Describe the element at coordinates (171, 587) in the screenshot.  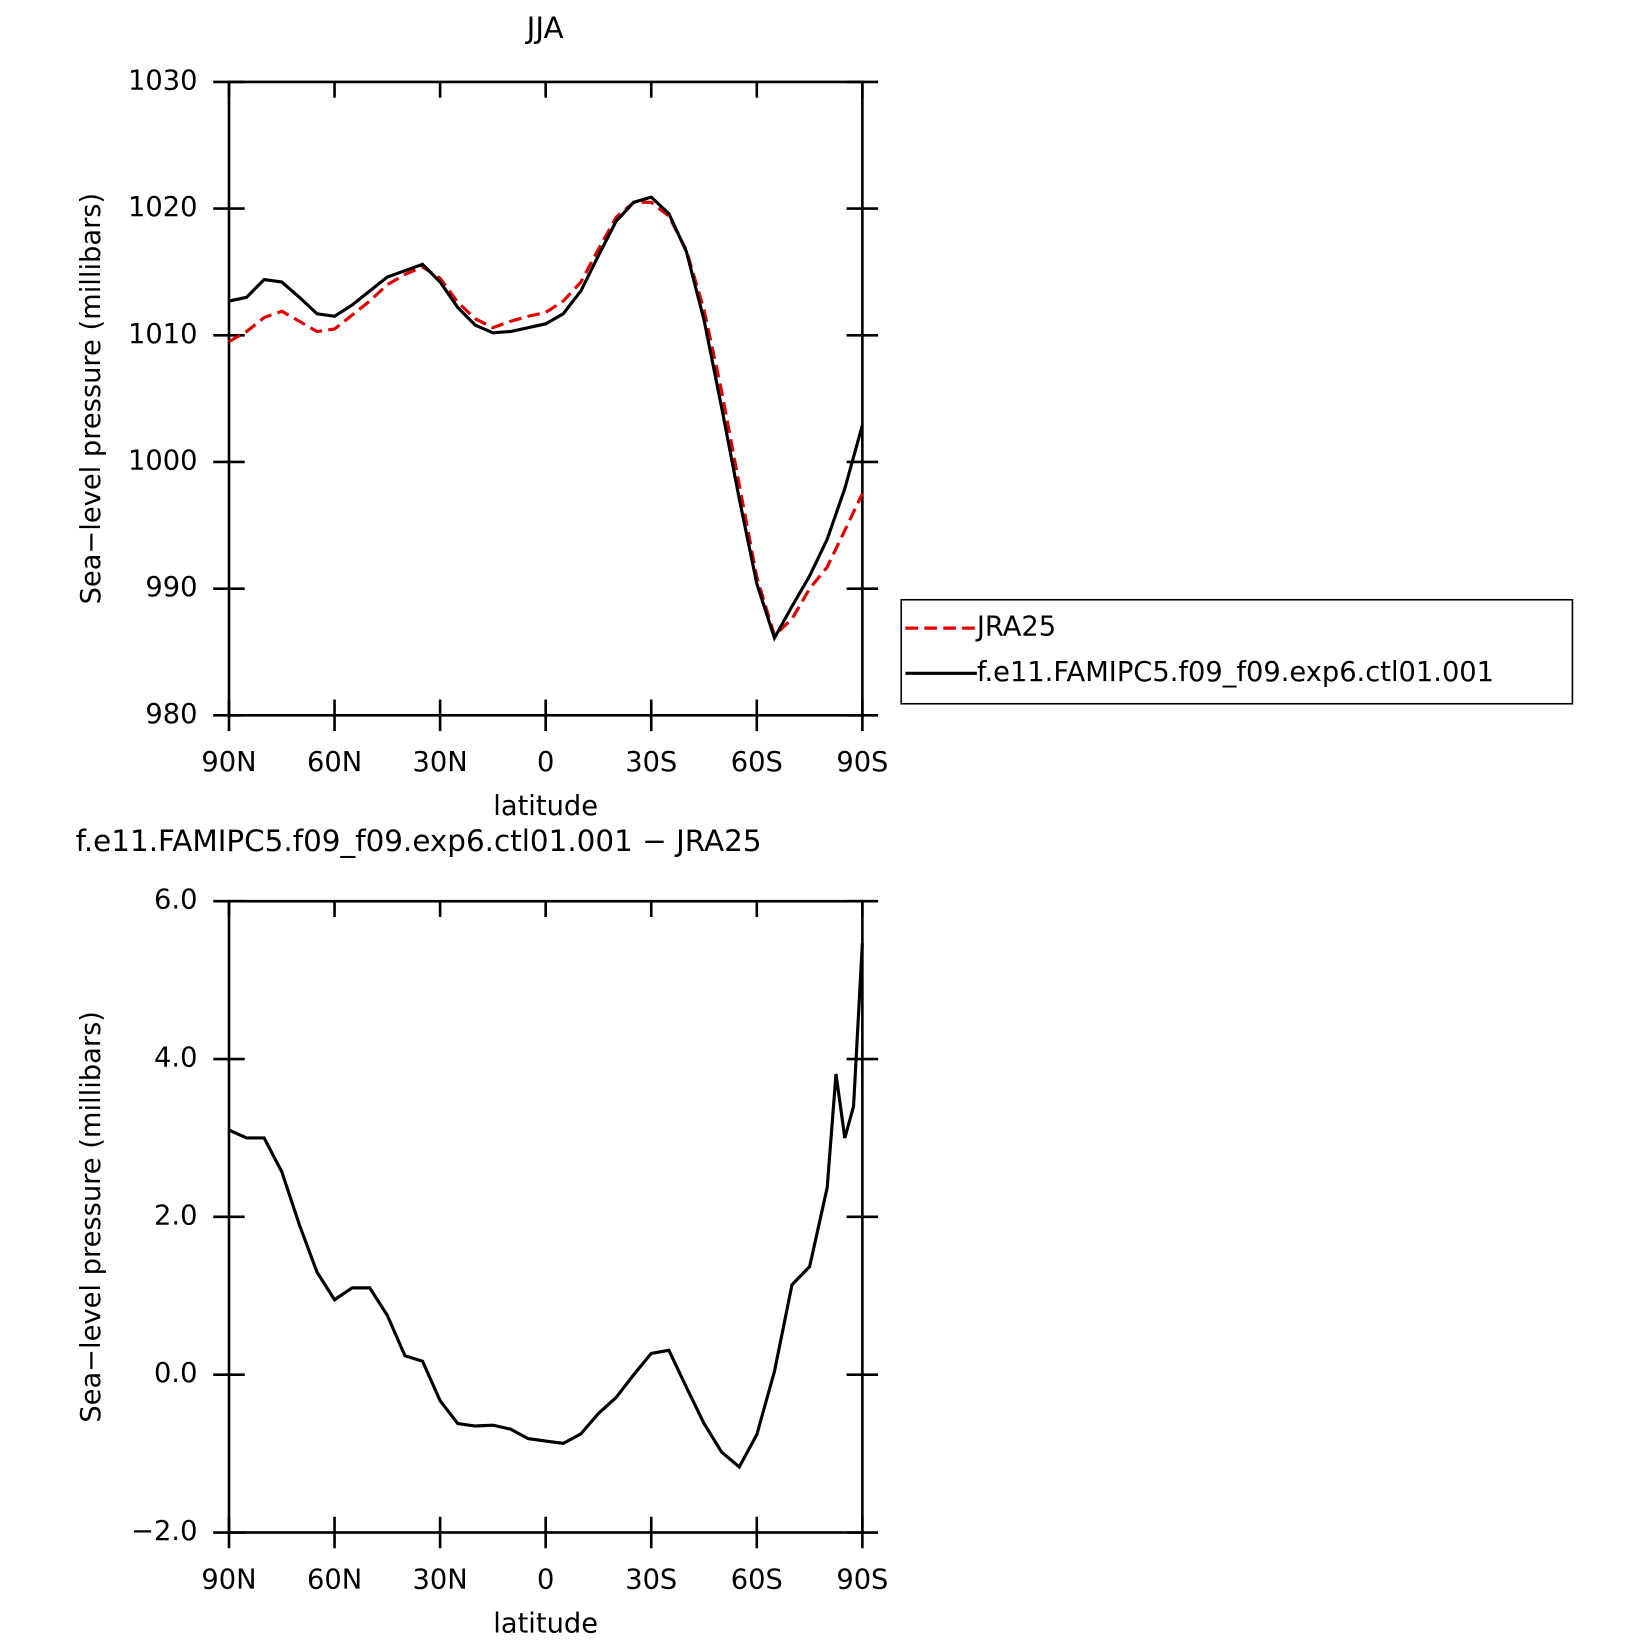
I see `y-tick-label: 990` at that location.